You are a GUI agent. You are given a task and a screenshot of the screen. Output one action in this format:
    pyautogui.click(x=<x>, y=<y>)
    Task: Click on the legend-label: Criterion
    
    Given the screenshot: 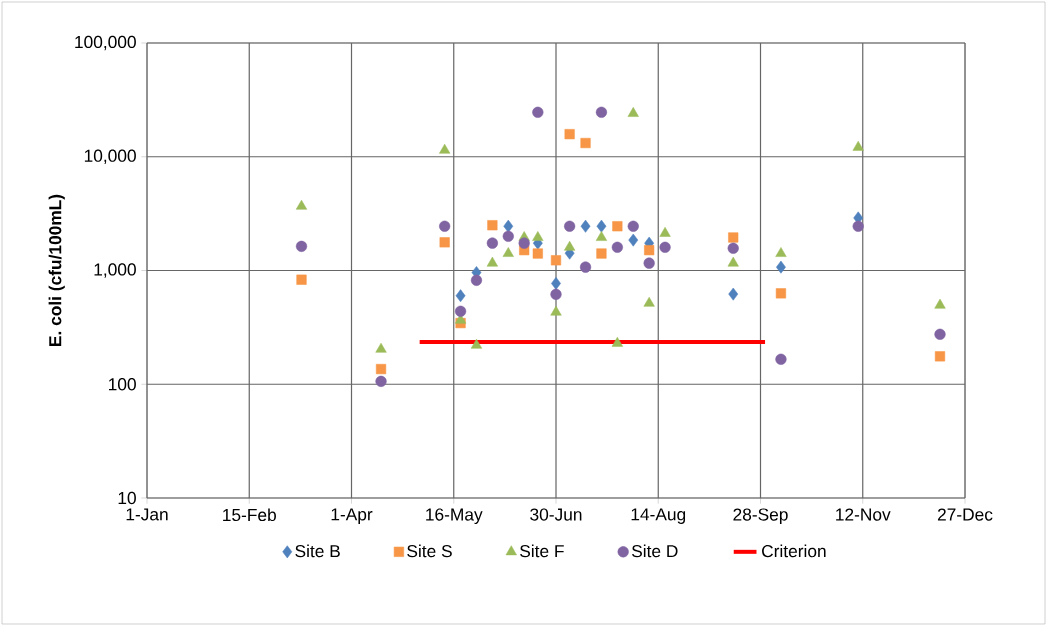 What is the action you would take?
    pyautogui.click(x=794, y=551)
    